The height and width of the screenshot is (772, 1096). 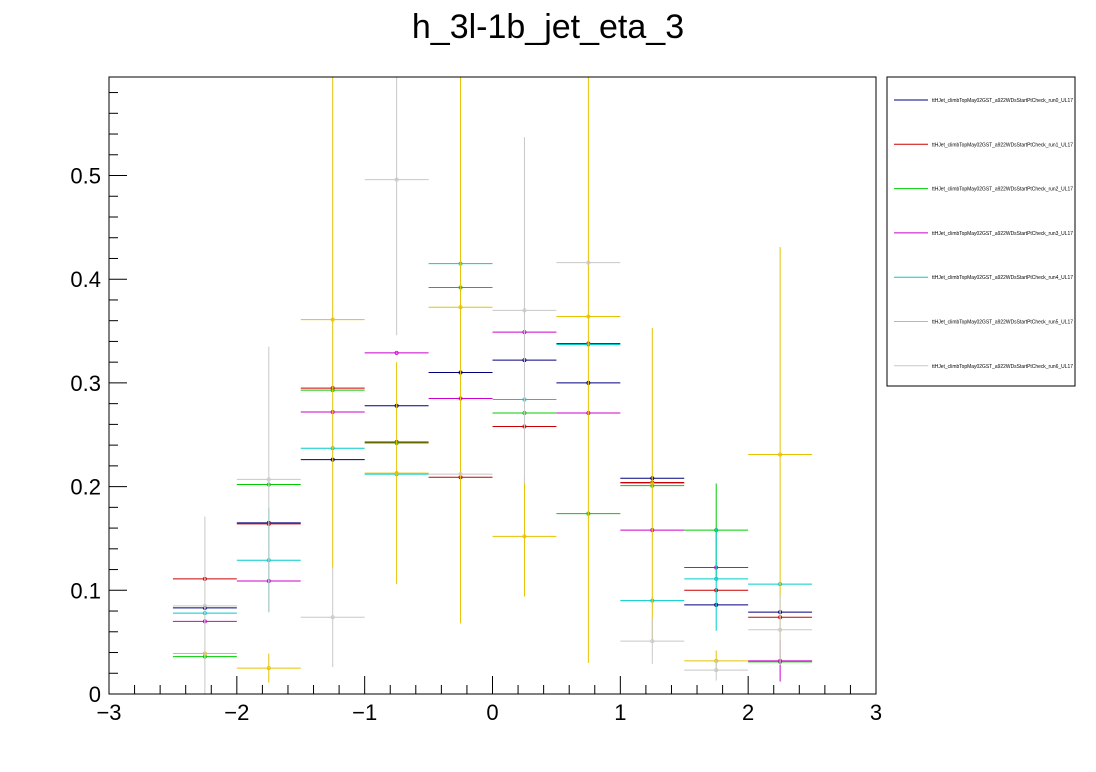 What do you see at coordinates (95, 694) in the screenshot?
I see `y-tick-label: 0` at bounding box center [95, 694].